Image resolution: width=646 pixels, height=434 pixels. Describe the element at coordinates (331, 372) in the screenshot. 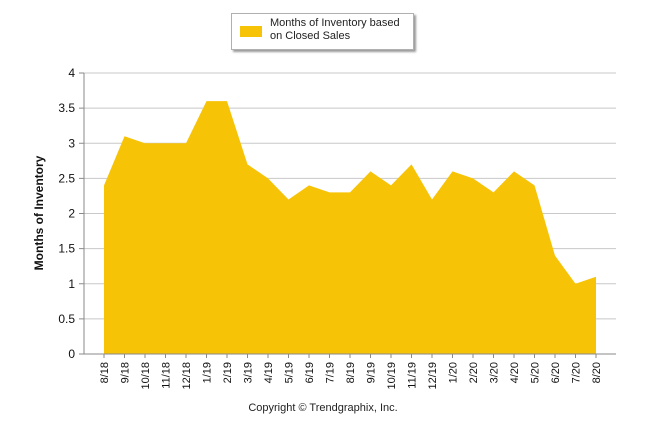

I see `x-tick-label: 7/19` at that location.